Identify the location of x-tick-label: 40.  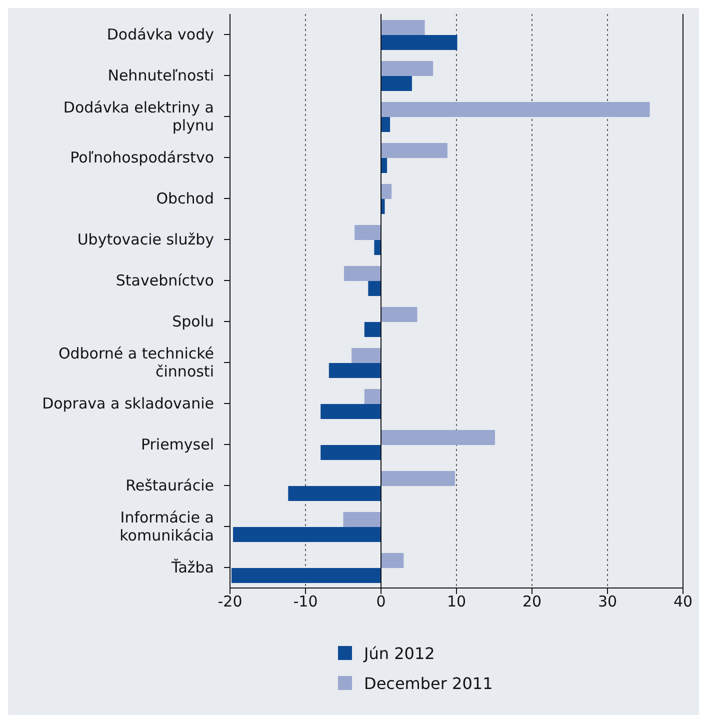
(683, 601).